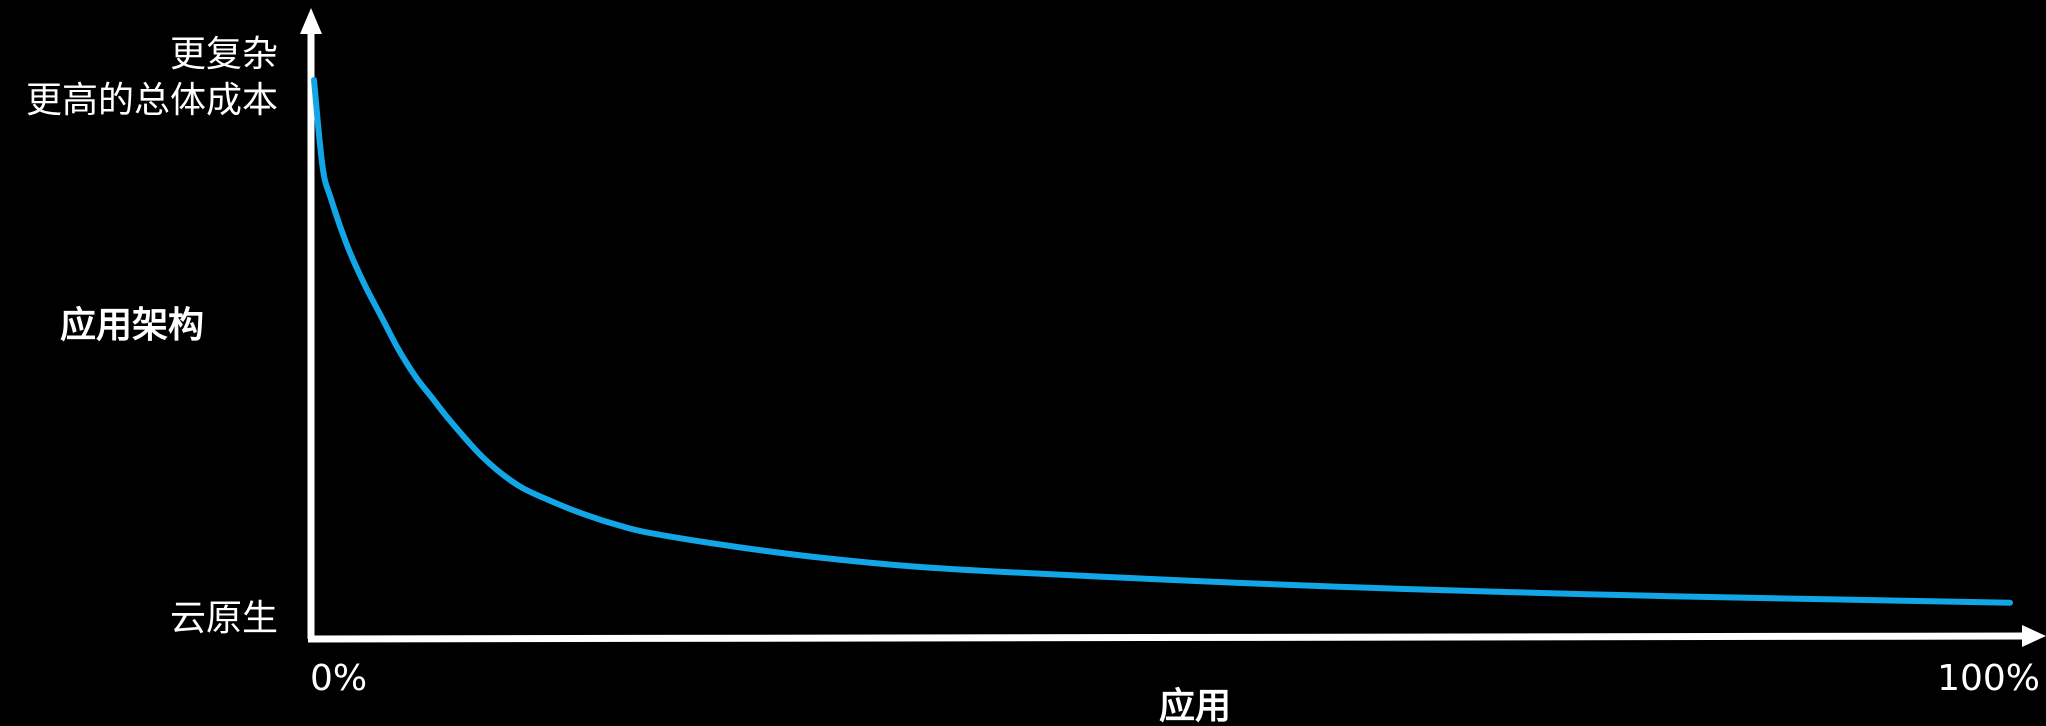 The width and height of the screenshot is (2046, 726). I want to click on x-tick-label-100: 100%, so click(1988, 678).